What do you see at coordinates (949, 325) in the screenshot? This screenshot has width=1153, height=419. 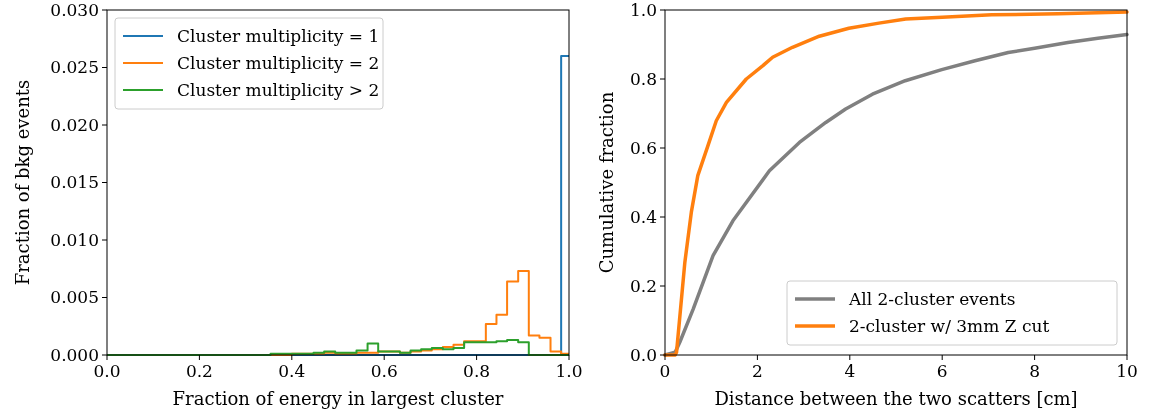 I see `legend-label: 2-cluster w/ 3mm Z cut` at bounding box center [949, 325].